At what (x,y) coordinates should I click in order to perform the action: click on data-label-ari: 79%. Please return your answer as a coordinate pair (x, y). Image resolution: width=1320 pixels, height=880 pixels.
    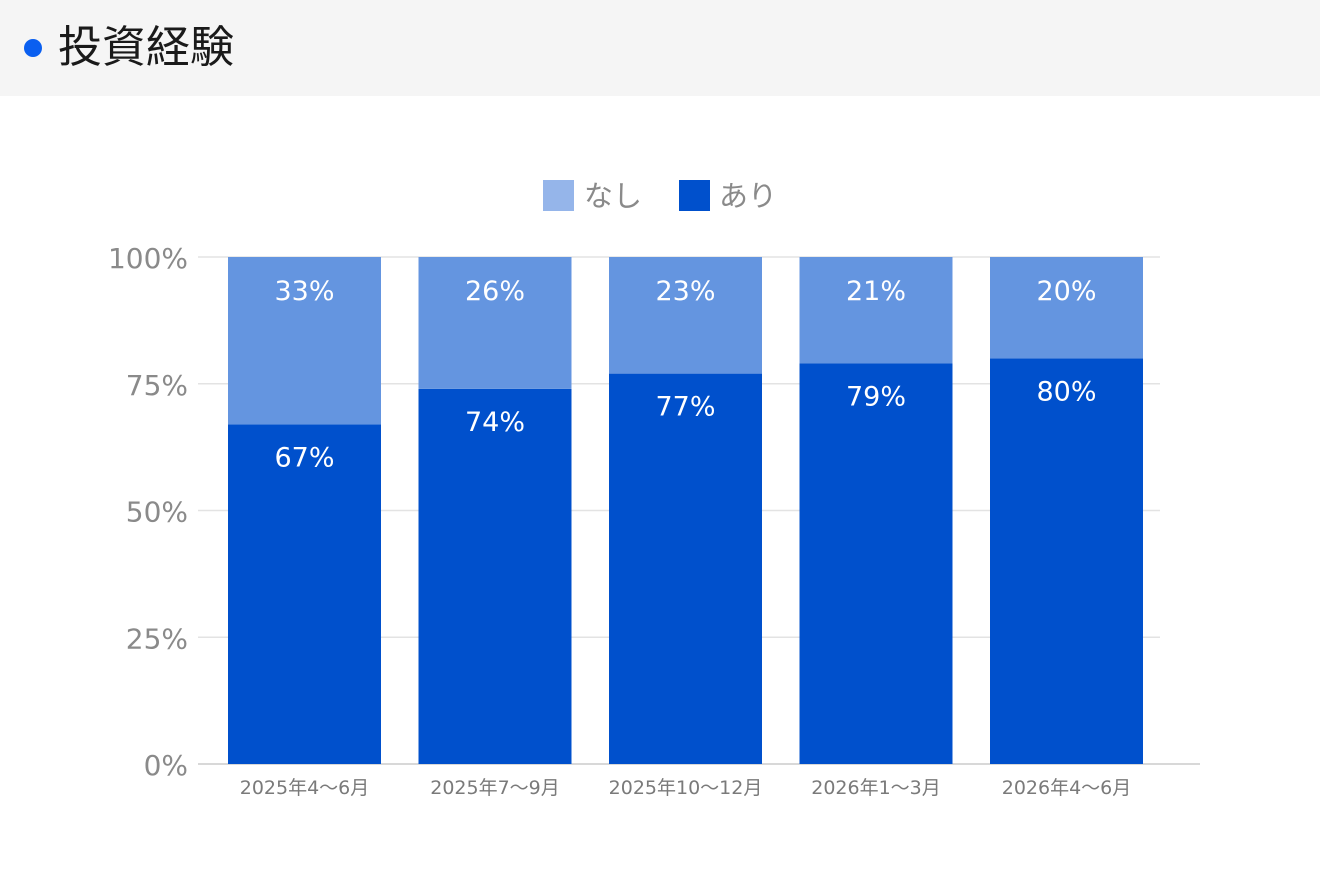
    Looking at the image, I should click on (876, 396).